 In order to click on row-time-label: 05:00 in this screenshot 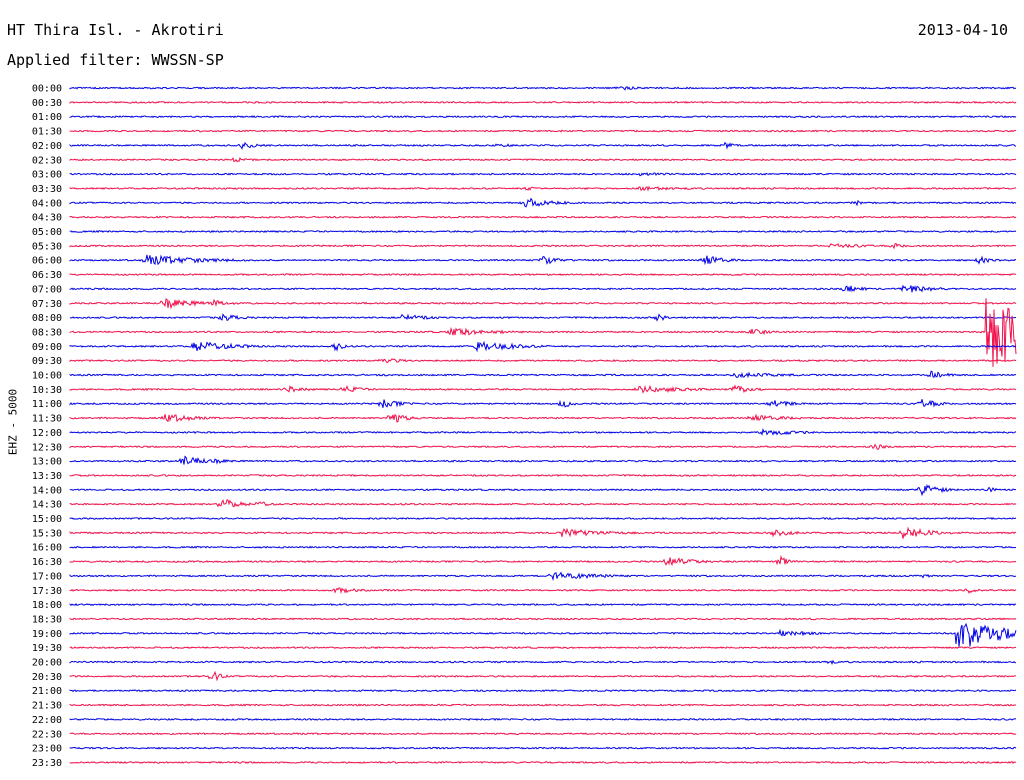, I will do `click(47, 232)`.